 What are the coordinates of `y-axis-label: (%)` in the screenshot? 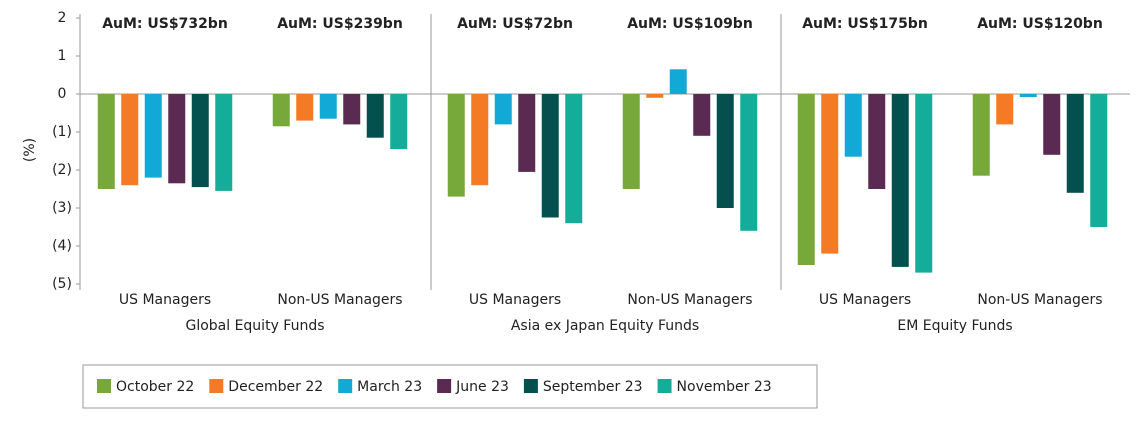 It's located at (30, 150).